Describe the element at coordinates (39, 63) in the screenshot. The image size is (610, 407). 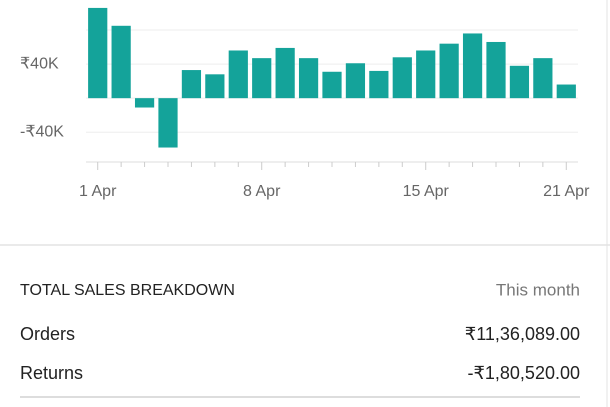
I see `y-tick-label: ₹40K` at that location.